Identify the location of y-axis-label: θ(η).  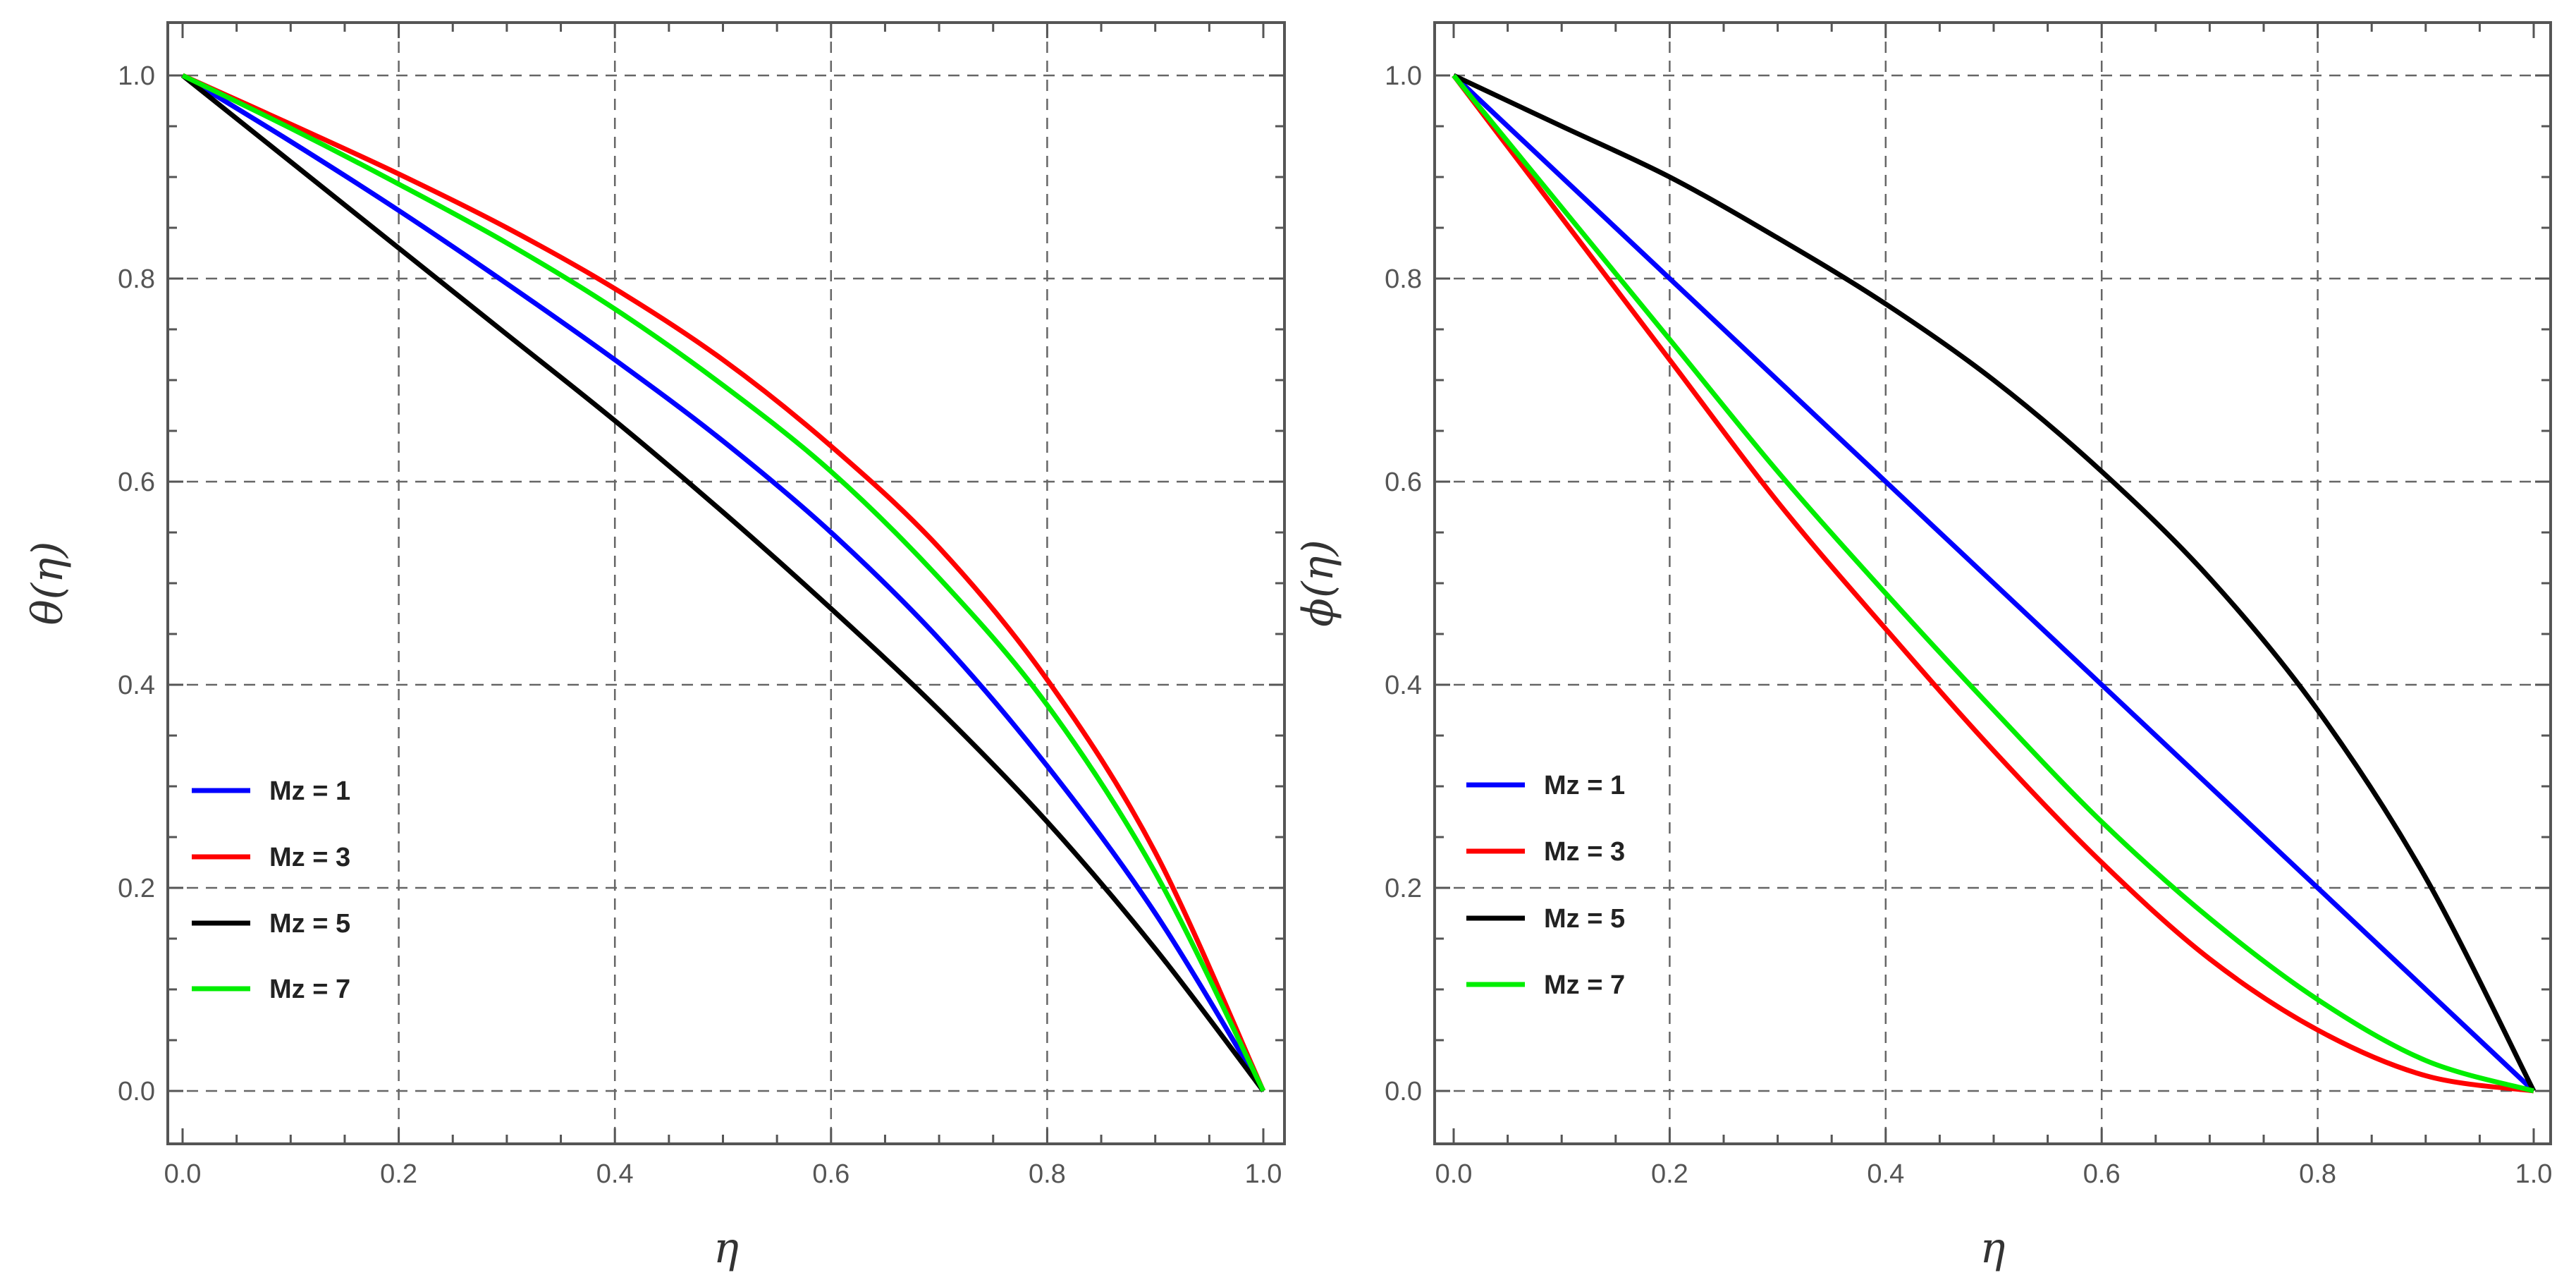
(48, 584).